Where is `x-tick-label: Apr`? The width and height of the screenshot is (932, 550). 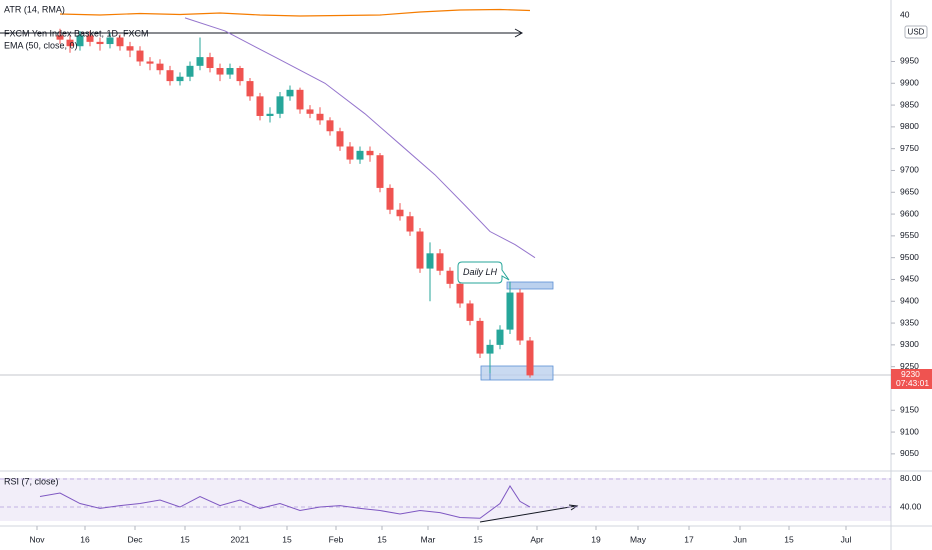
x-tick-label: Apr is located at coordinates (536, 539).